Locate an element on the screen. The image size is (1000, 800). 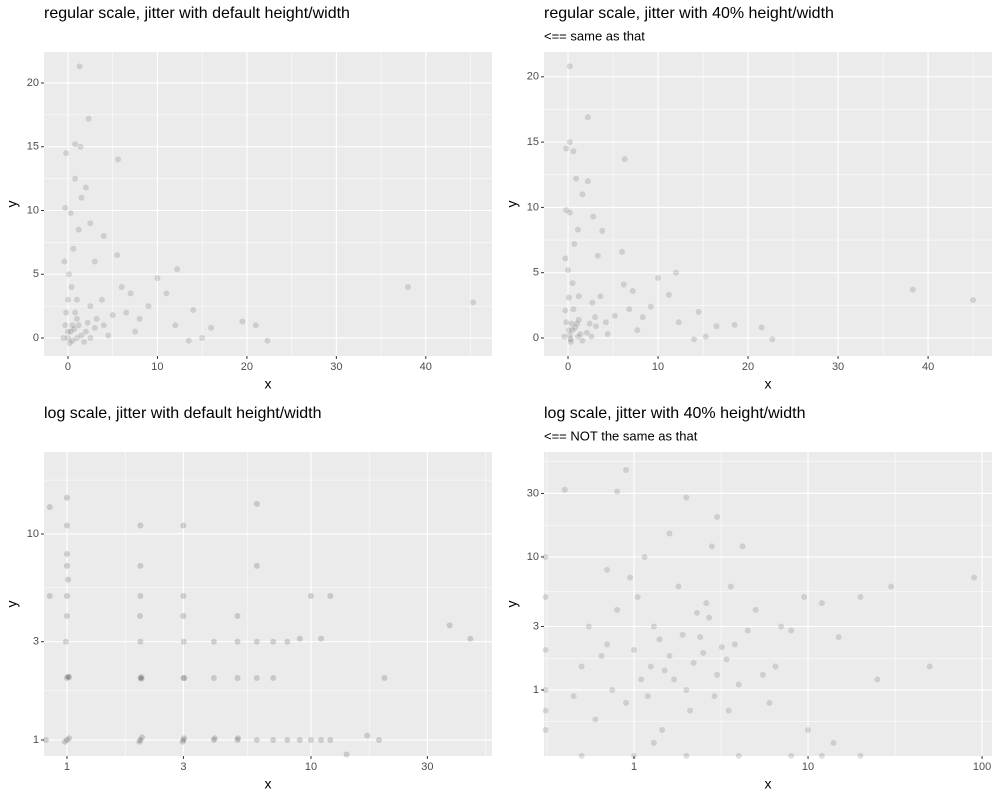
y-tick-label: 30 is located at coordinates (533, 493).